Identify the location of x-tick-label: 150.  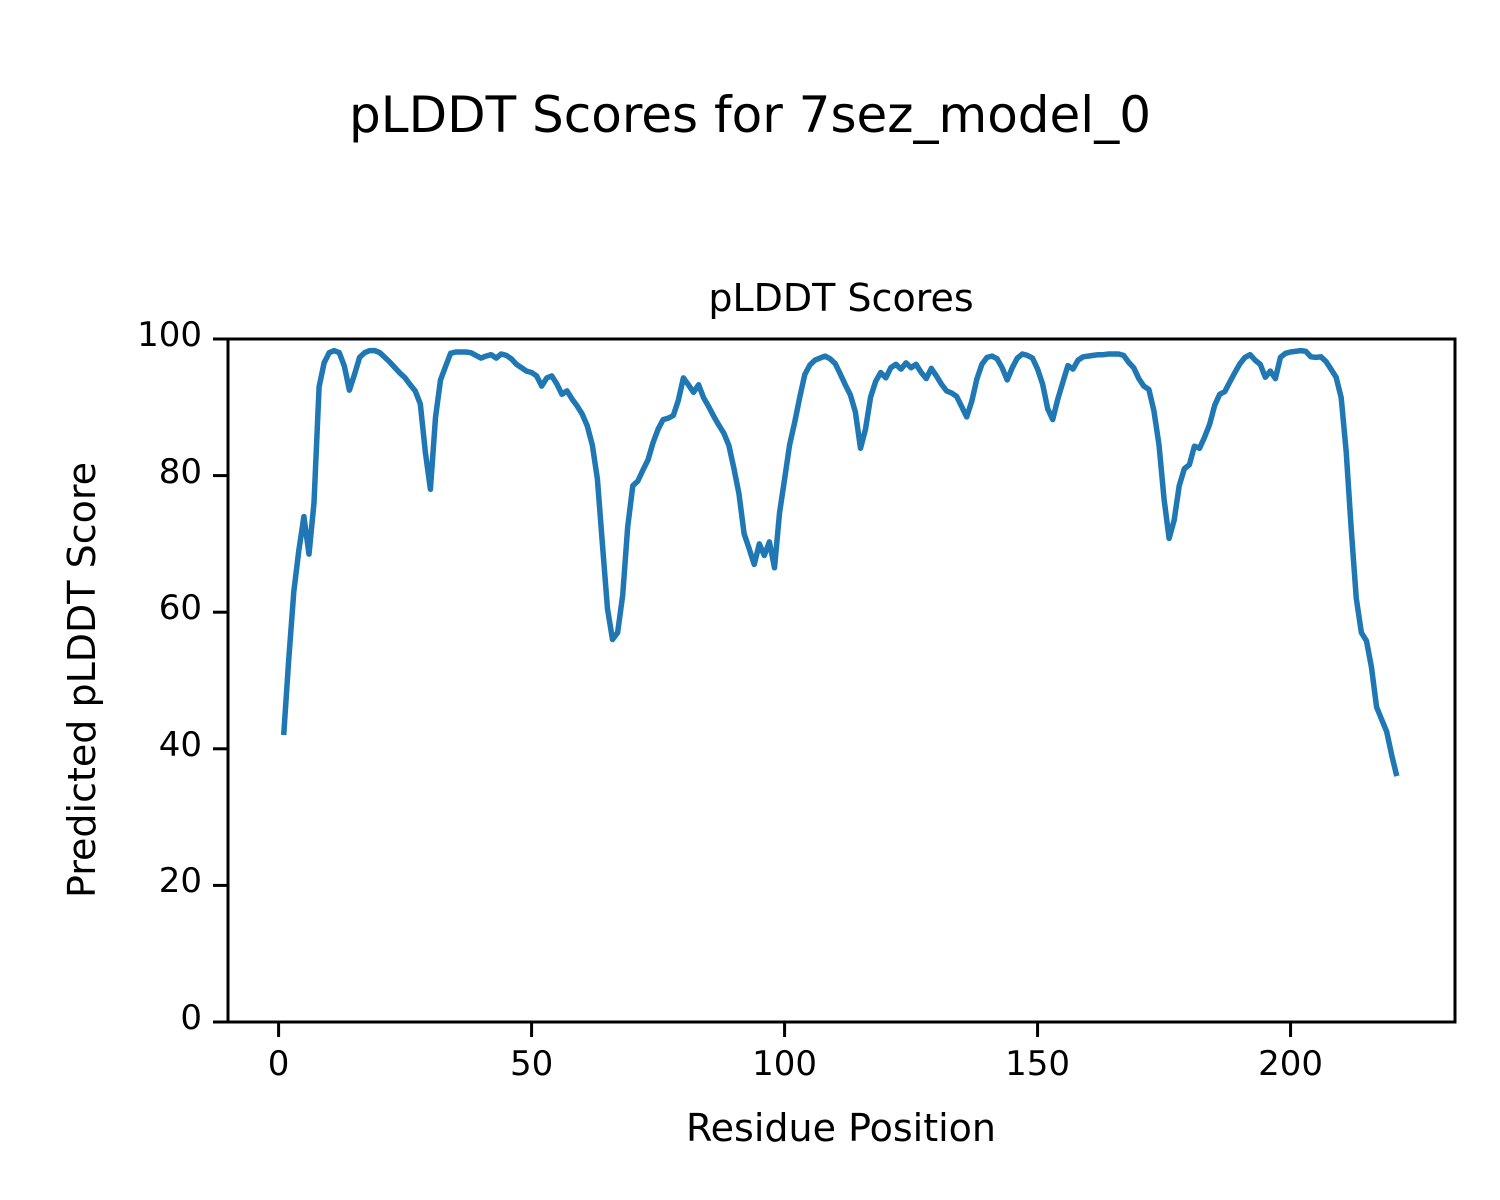
(1038, 1064).